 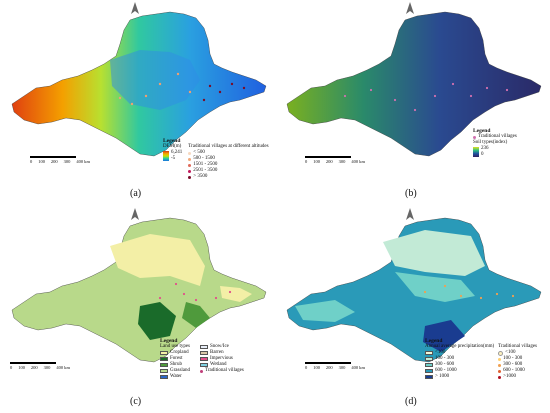 What do you see at coordinates (179, 352) in the screenshot?
I see `legend-item: Cropland` at bounding box center [179, 352].